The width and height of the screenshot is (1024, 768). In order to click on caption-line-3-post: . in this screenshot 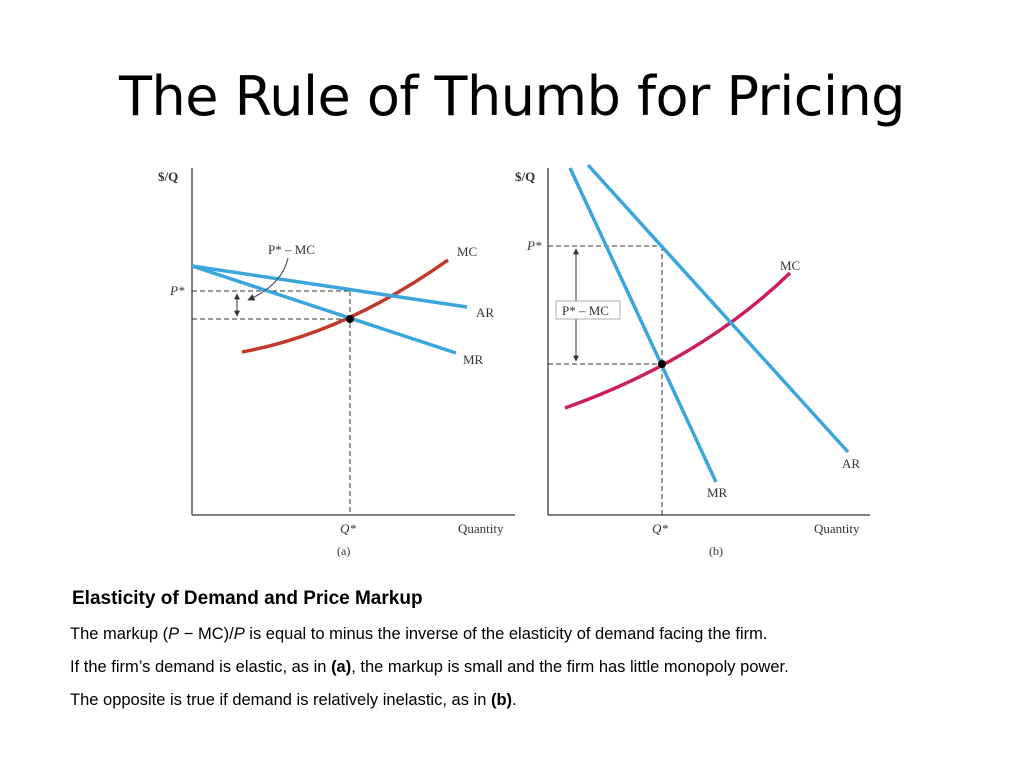, I will do `click(514, 700)`.